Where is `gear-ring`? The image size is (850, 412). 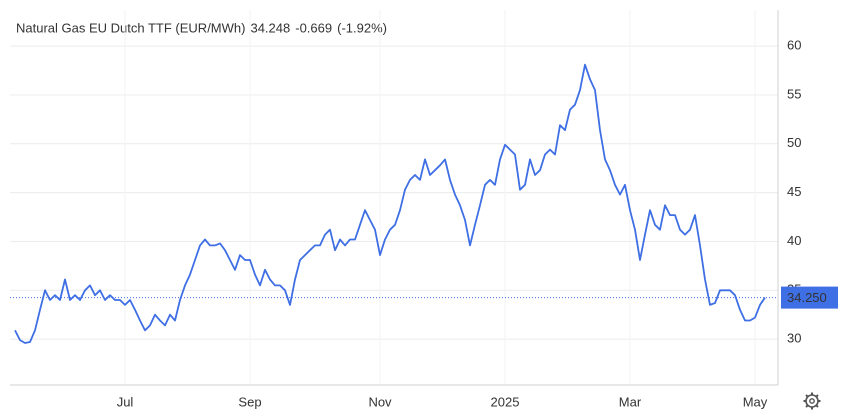
gear-ring is located at coordinates (812, 401).